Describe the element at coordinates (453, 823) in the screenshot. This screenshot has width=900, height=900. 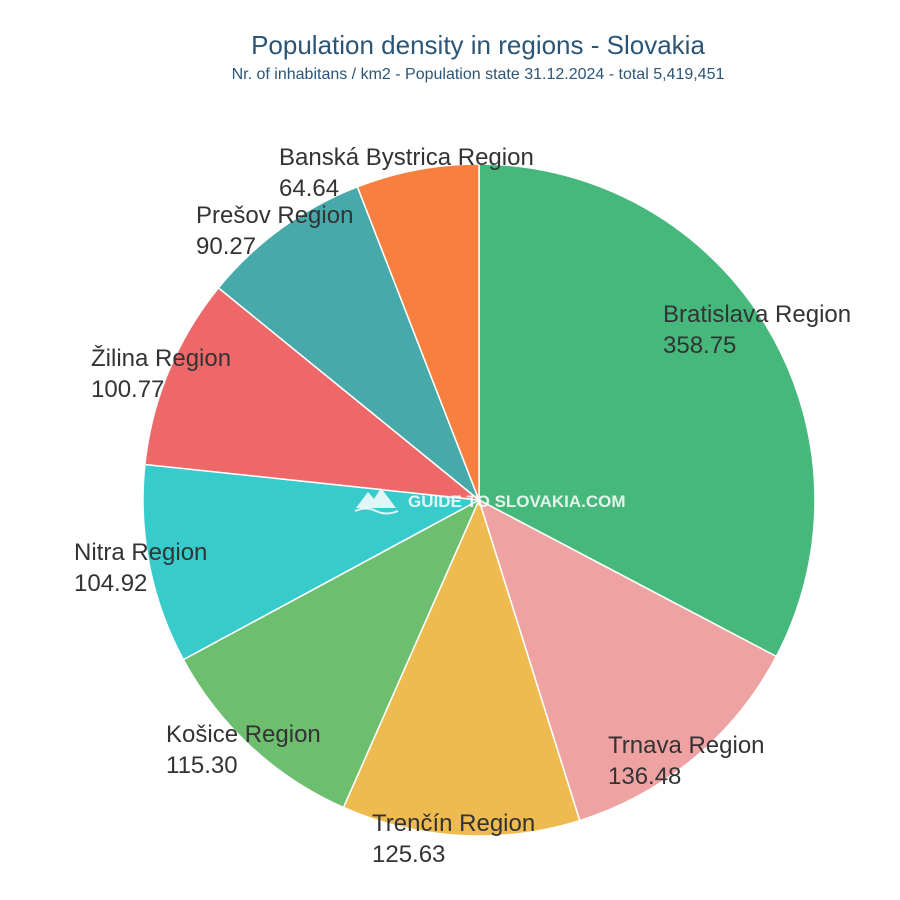
I see `slice-label: Trenčín Region` at that location.